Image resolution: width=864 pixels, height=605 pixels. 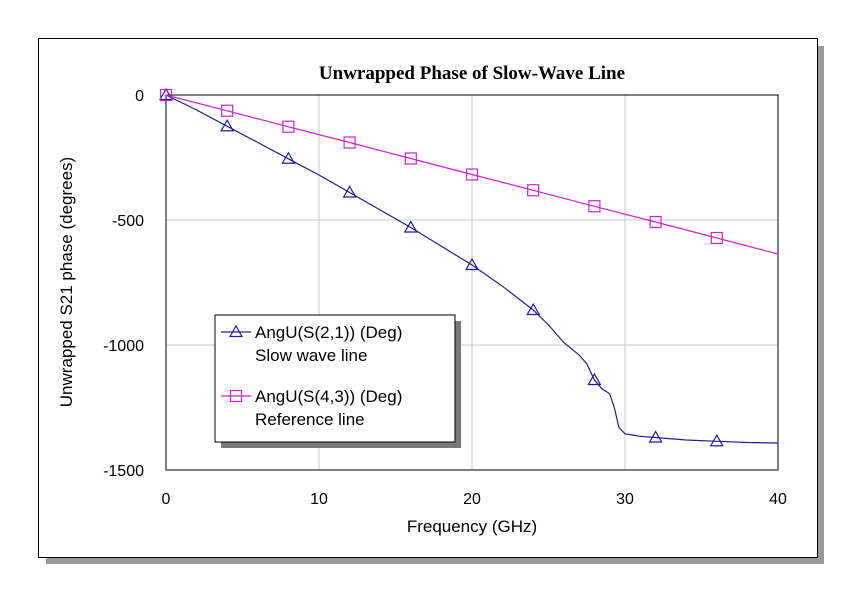 What do you see at coordinates (310, 419) in the screenshot?
I see `legend-sublabel-2: Reference line` at bounding box center [310, 419].